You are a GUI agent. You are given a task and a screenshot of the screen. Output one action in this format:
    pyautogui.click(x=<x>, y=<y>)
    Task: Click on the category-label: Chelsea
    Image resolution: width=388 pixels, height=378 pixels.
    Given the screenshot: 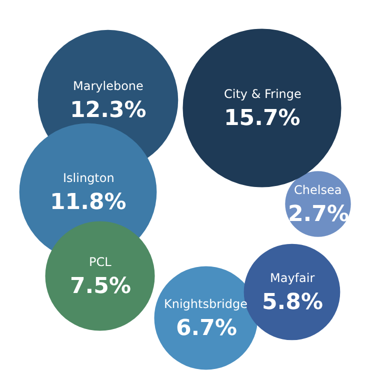 What is the action you would take?
    pyautogui.click(x=318, y=190)
    